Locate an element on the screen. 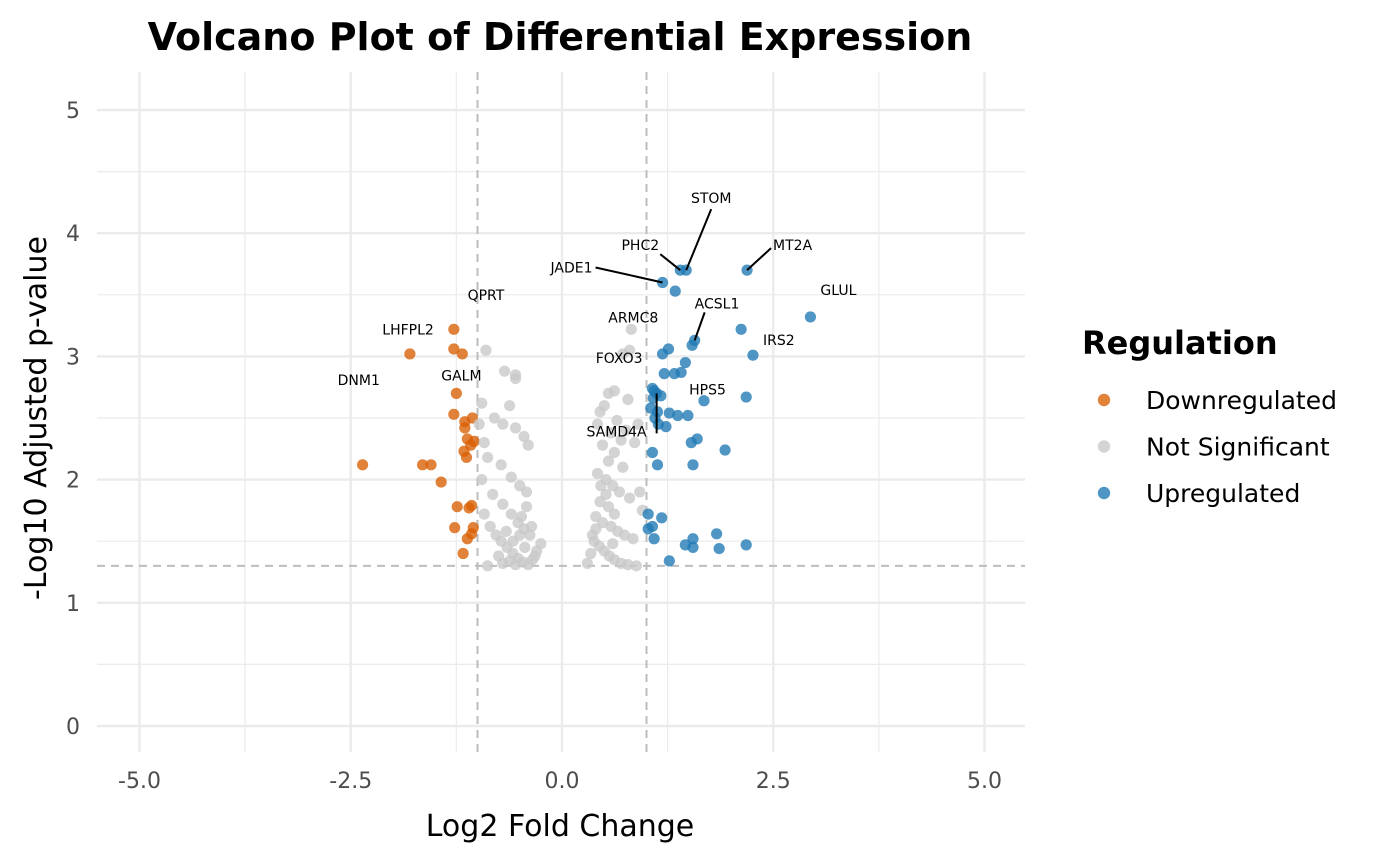 This screenshot has width=1400, height=865. gene-label-foxo3: FOXO3 is located at coordinates (619, 359).